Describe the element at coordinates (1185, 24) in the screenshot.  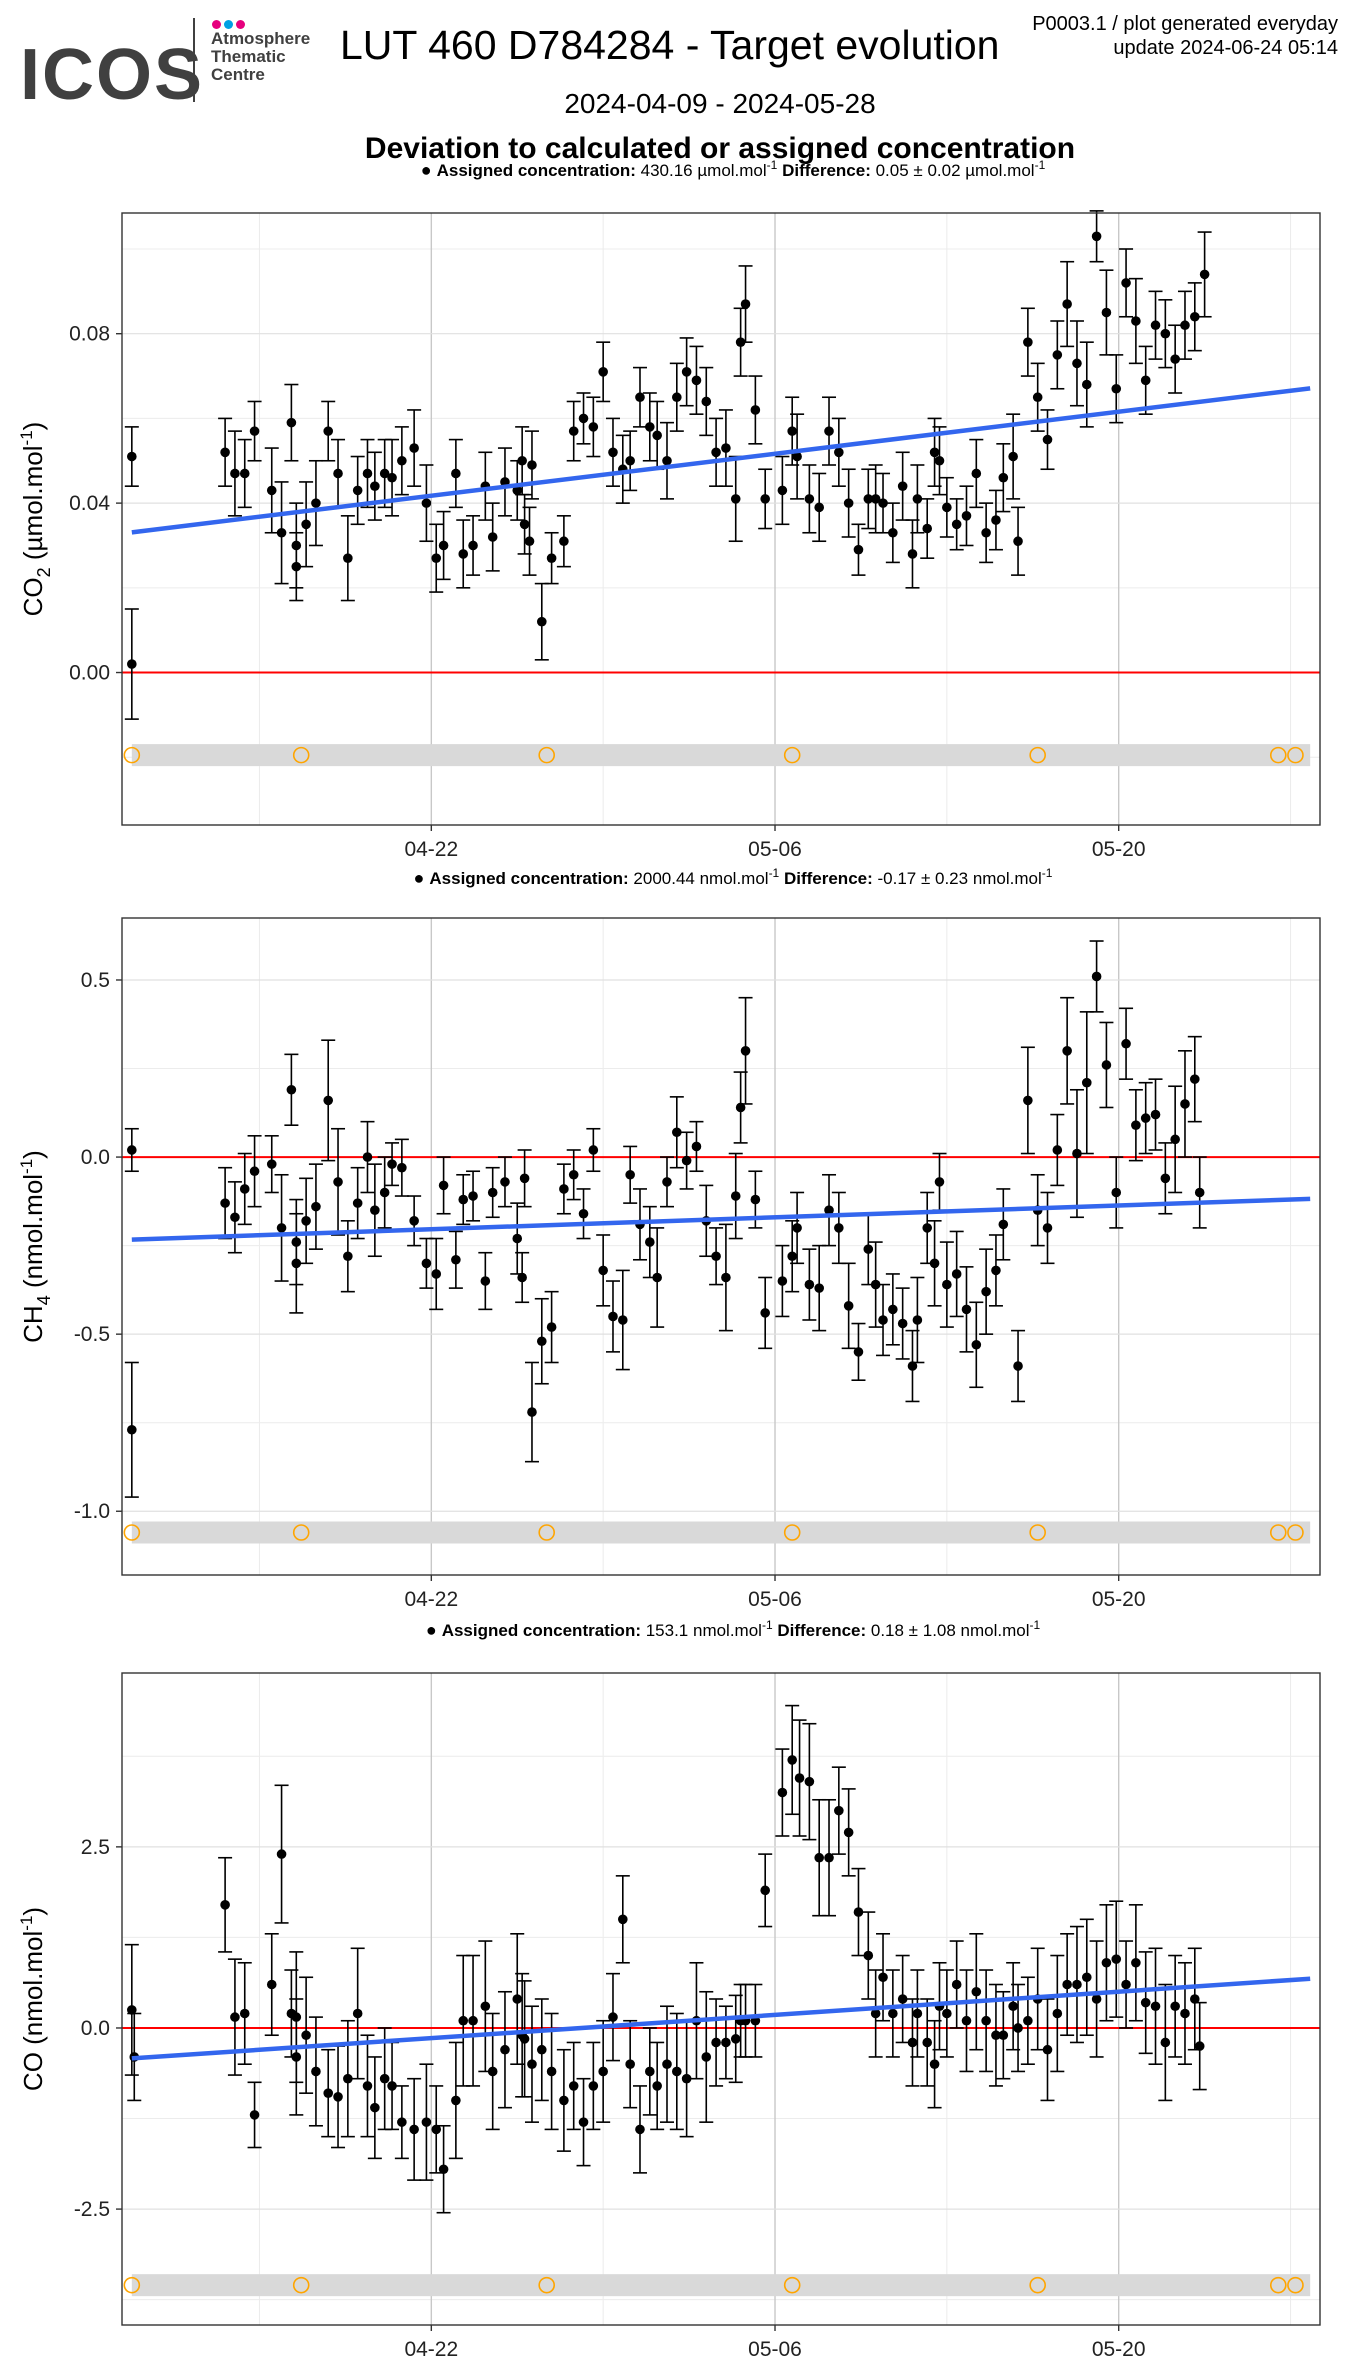
I see `generation-note: P0003.1 / plot generated everyday` at that location.